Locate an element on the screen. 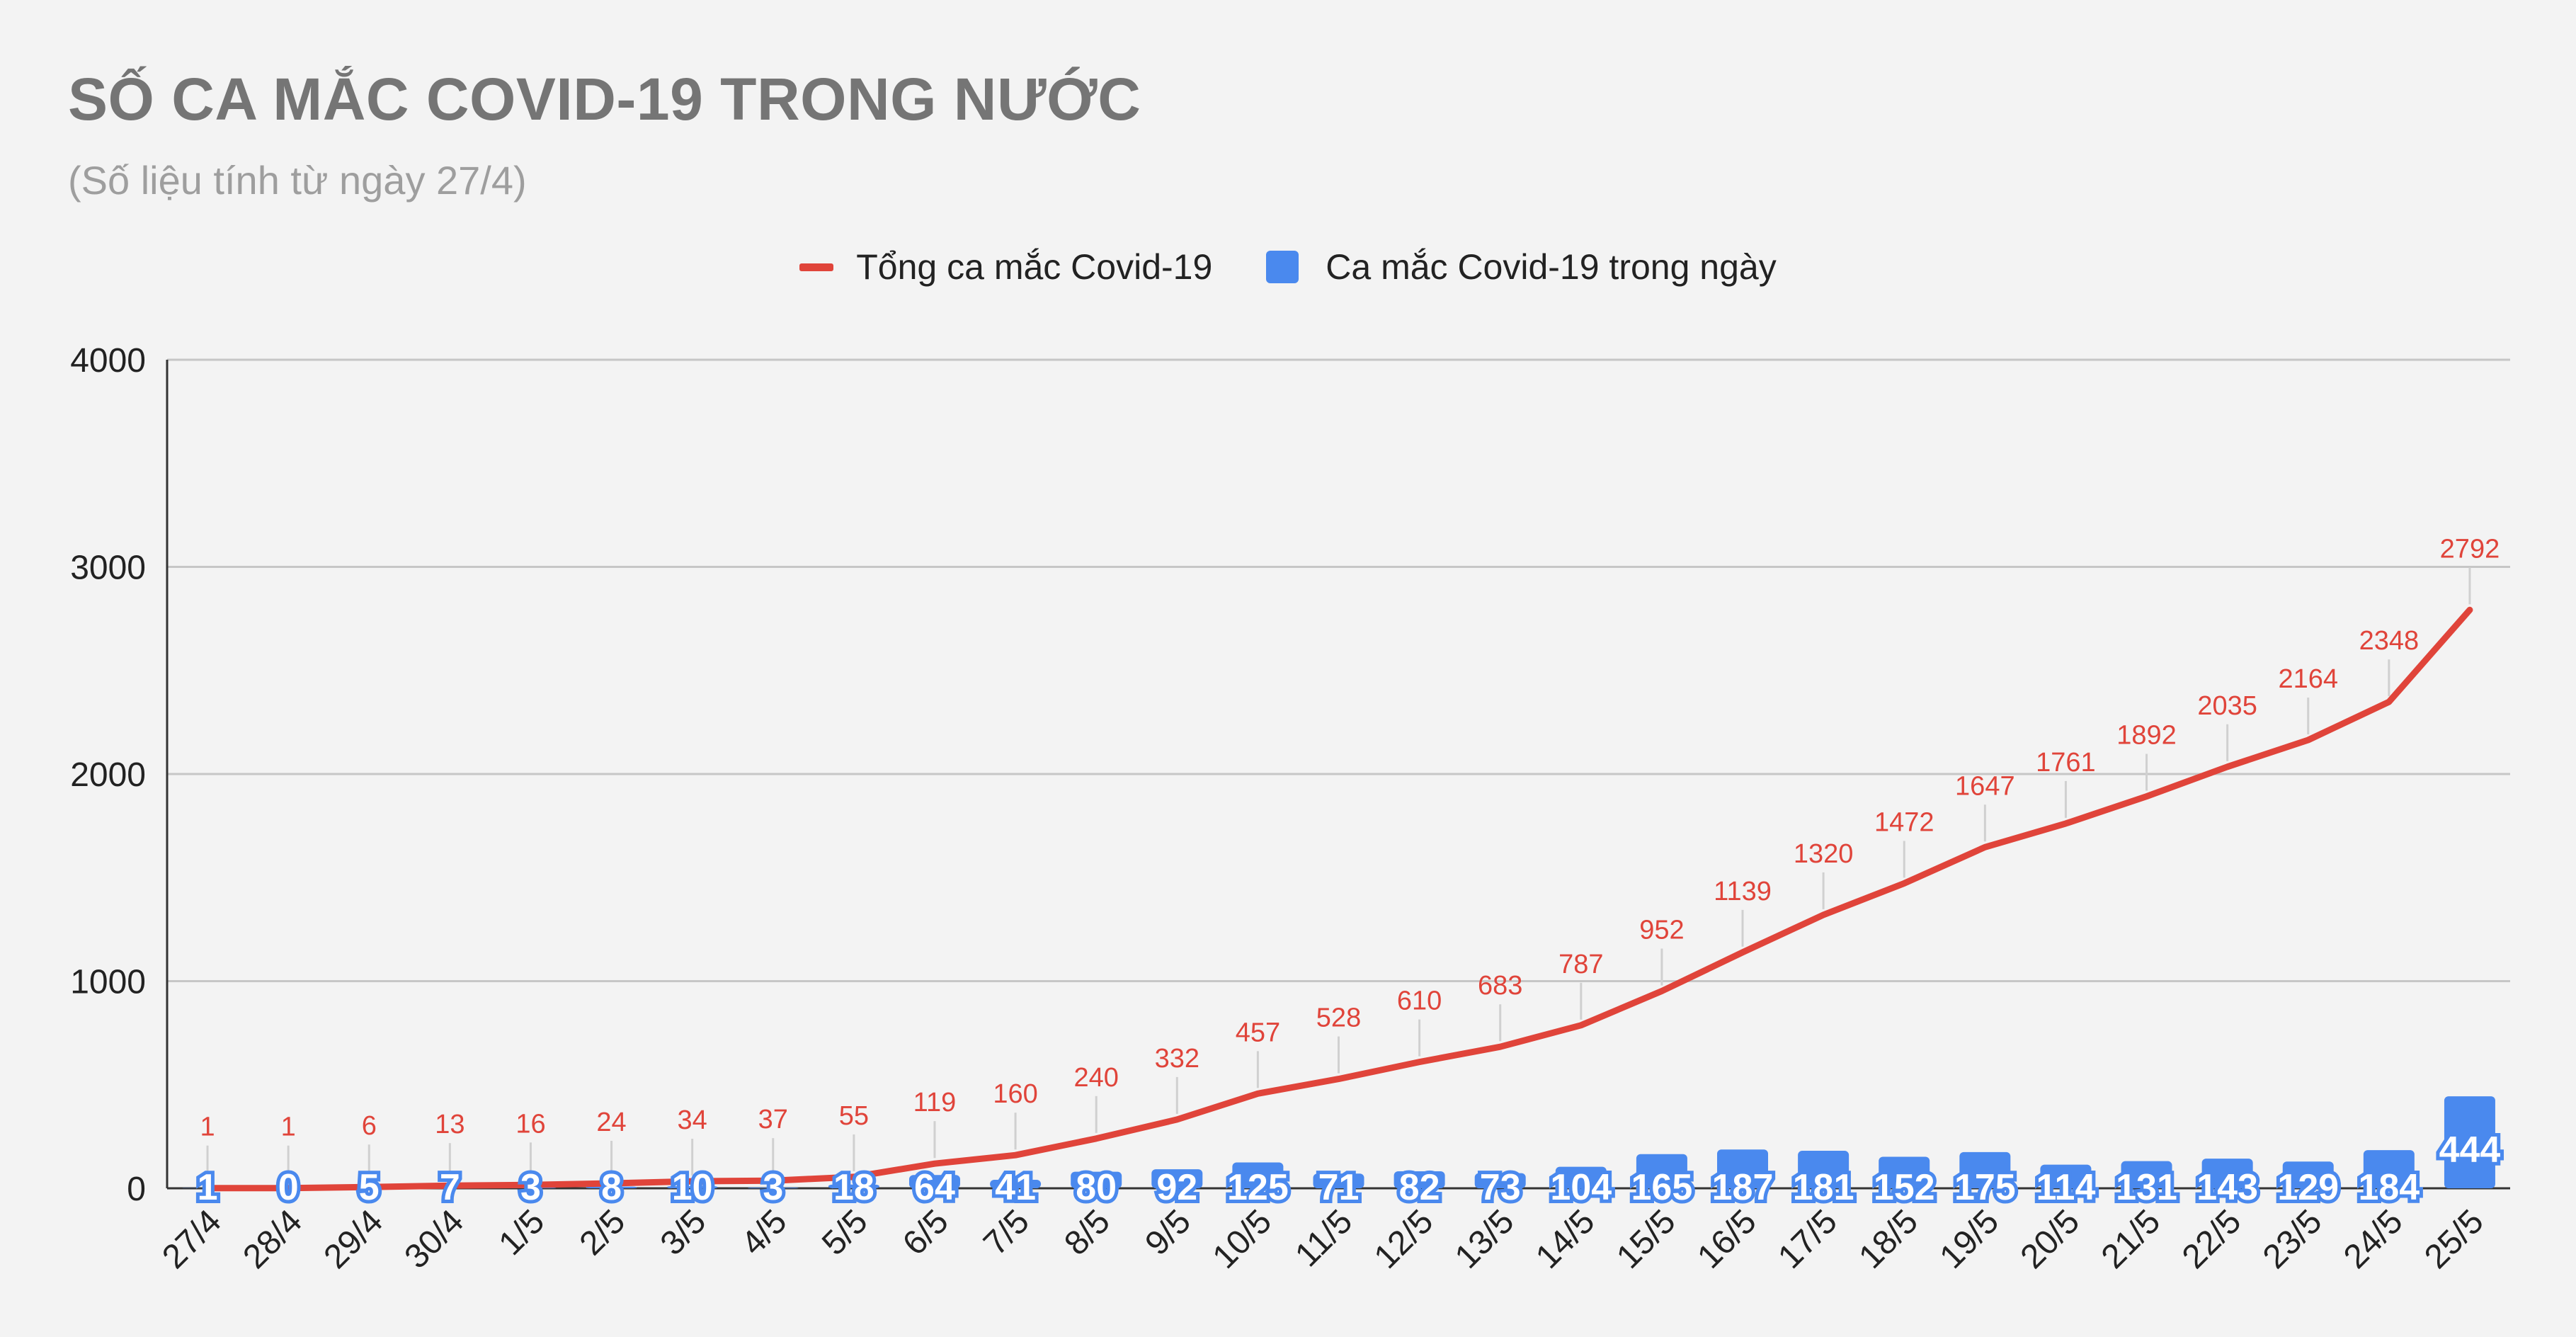 This screenshot has width=2576, height=1337. total-data-label: 2164 is located at coordinates (2308, 679).